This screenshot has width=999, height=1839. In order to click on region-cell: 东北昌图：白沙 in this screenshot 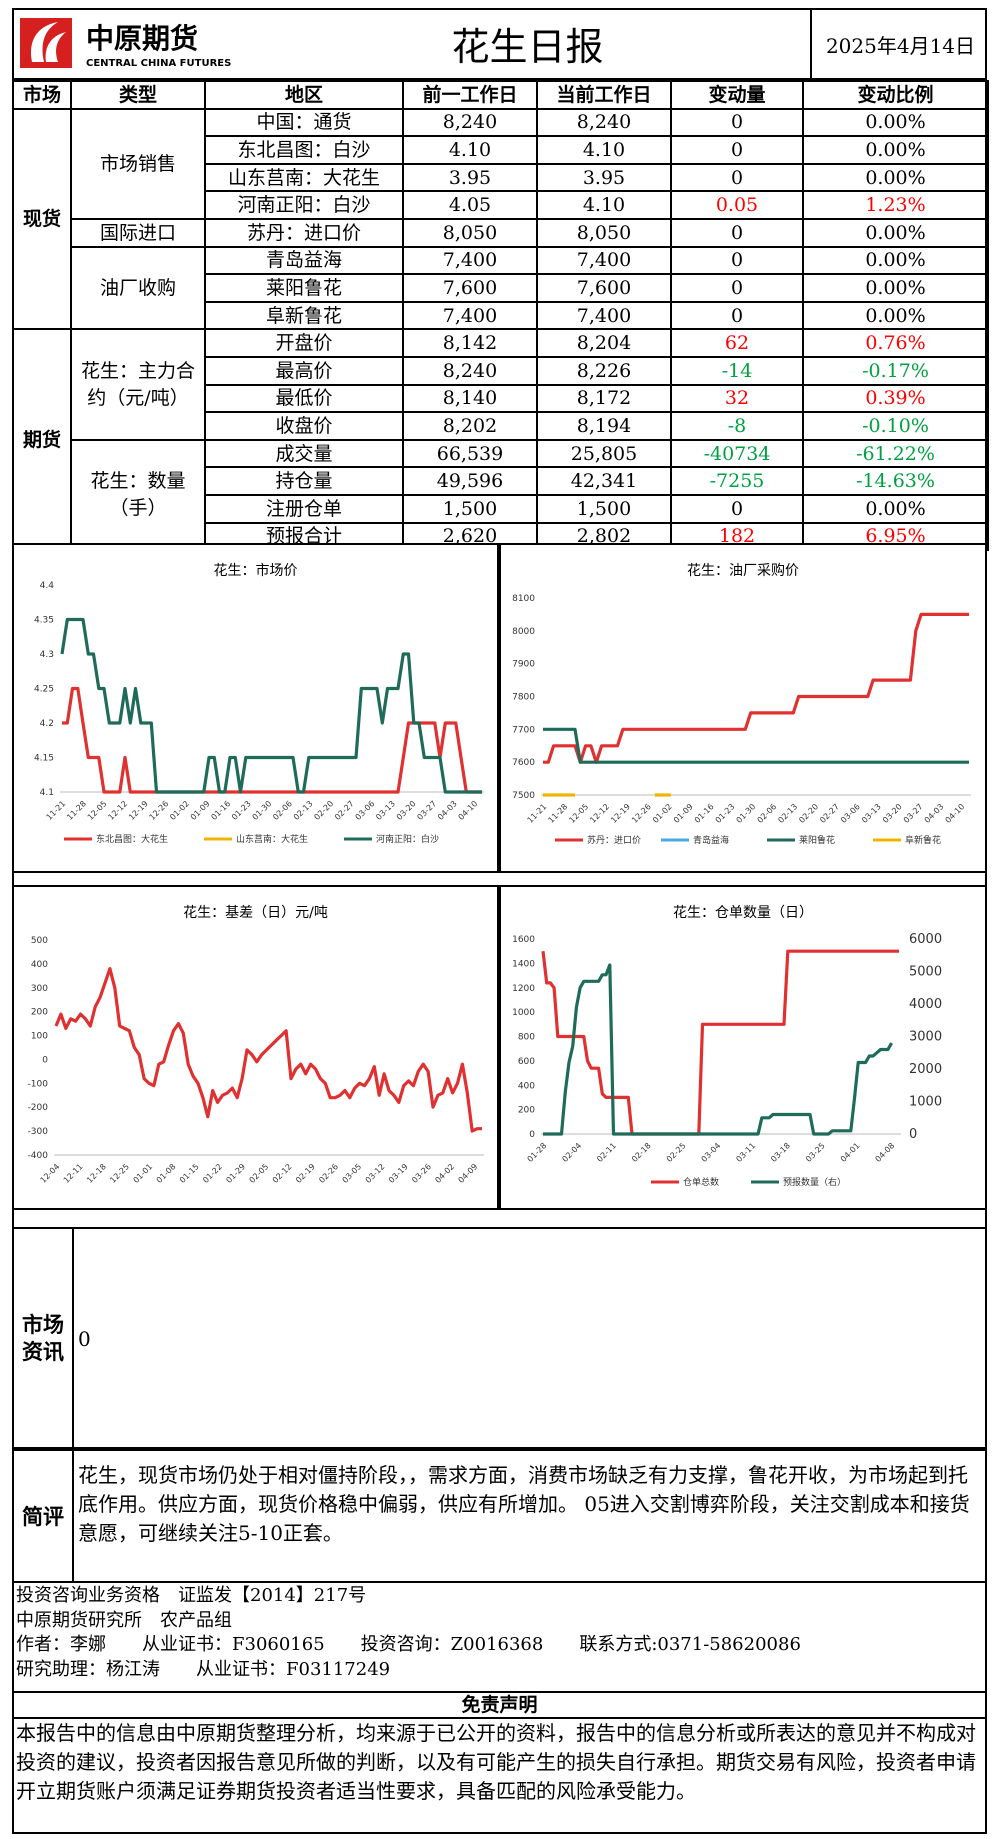, I will do `click(304, 150)`.